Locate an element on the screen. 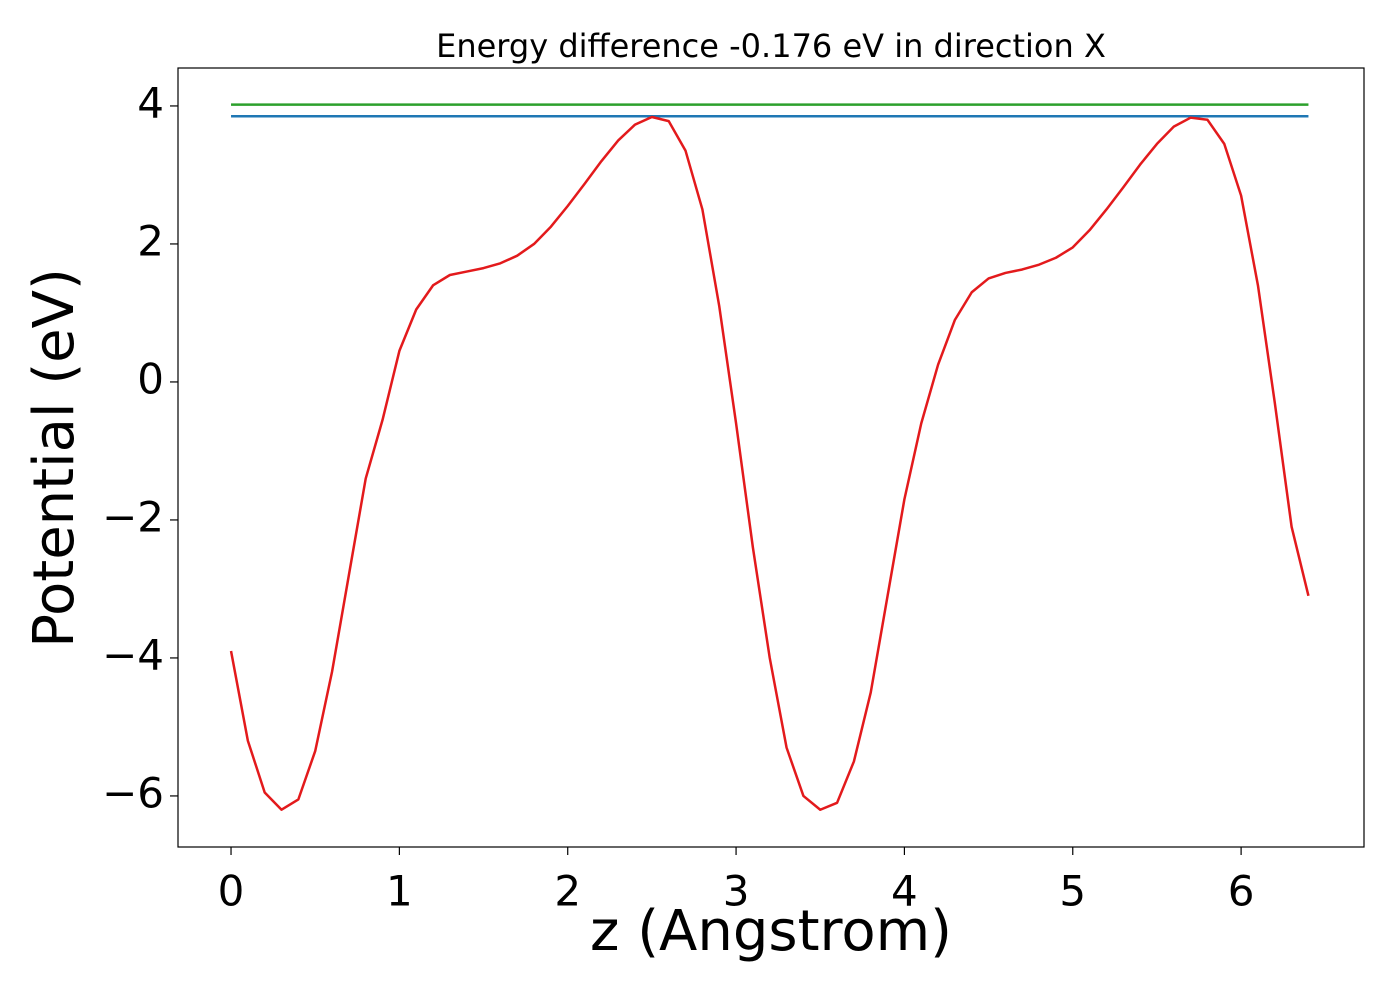  x-axis-label: z (Angstrom) is located at coordinates (771, 931).